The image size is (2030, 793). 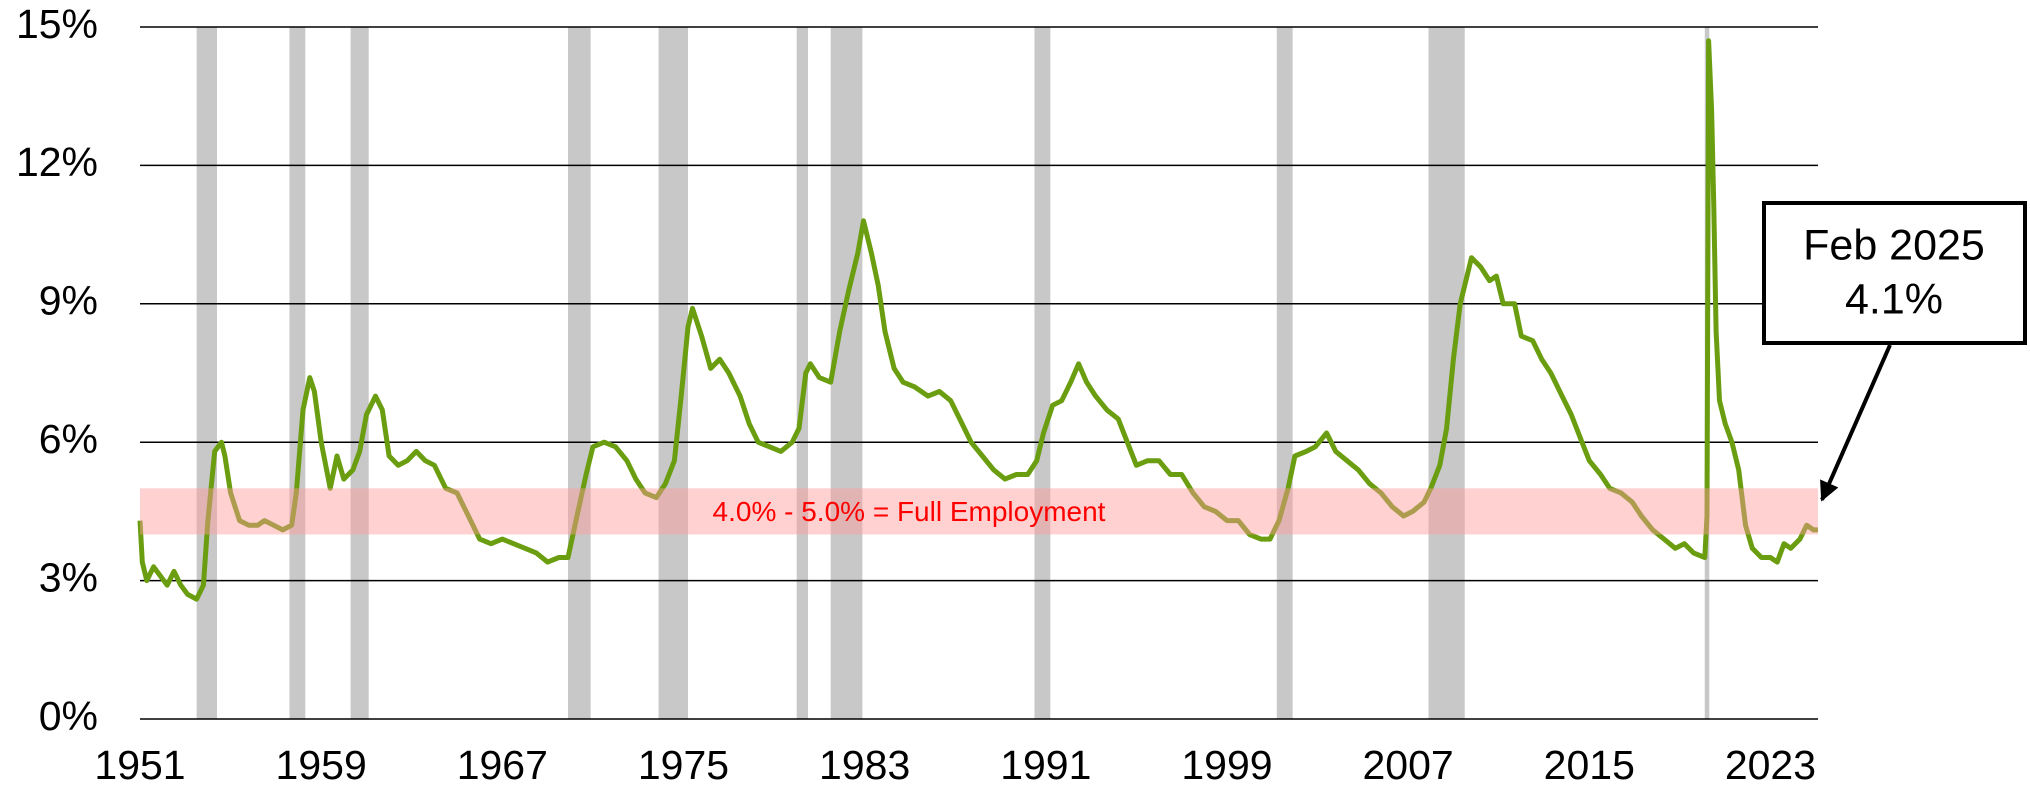 What do you see at coordinates (1894, 299) in the screenshot?
I see `annotation-value: 4.1%` at bounding box center [1894, 299].